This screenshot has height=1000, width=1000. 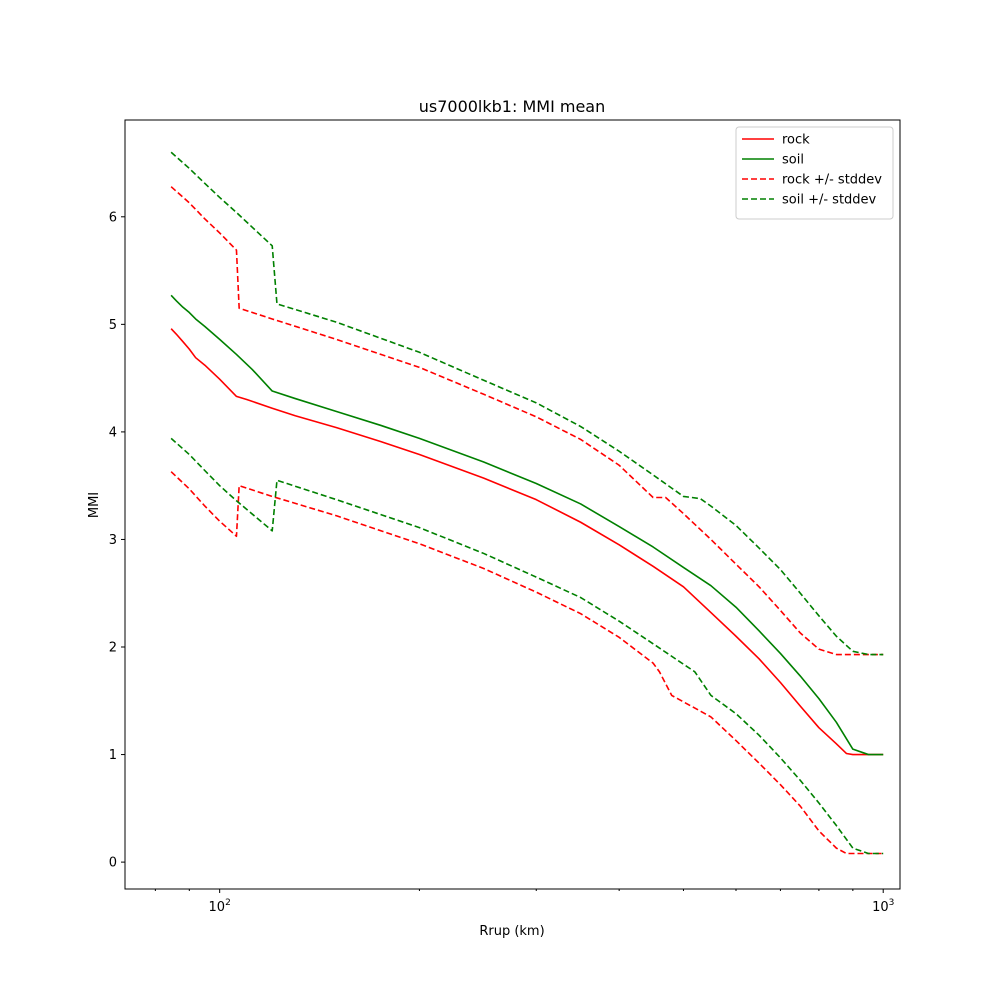 What do you see at coordinates (113, 540) in the screenshot?
I see `y-tick-label: 3` at bounding box center [113, 540].